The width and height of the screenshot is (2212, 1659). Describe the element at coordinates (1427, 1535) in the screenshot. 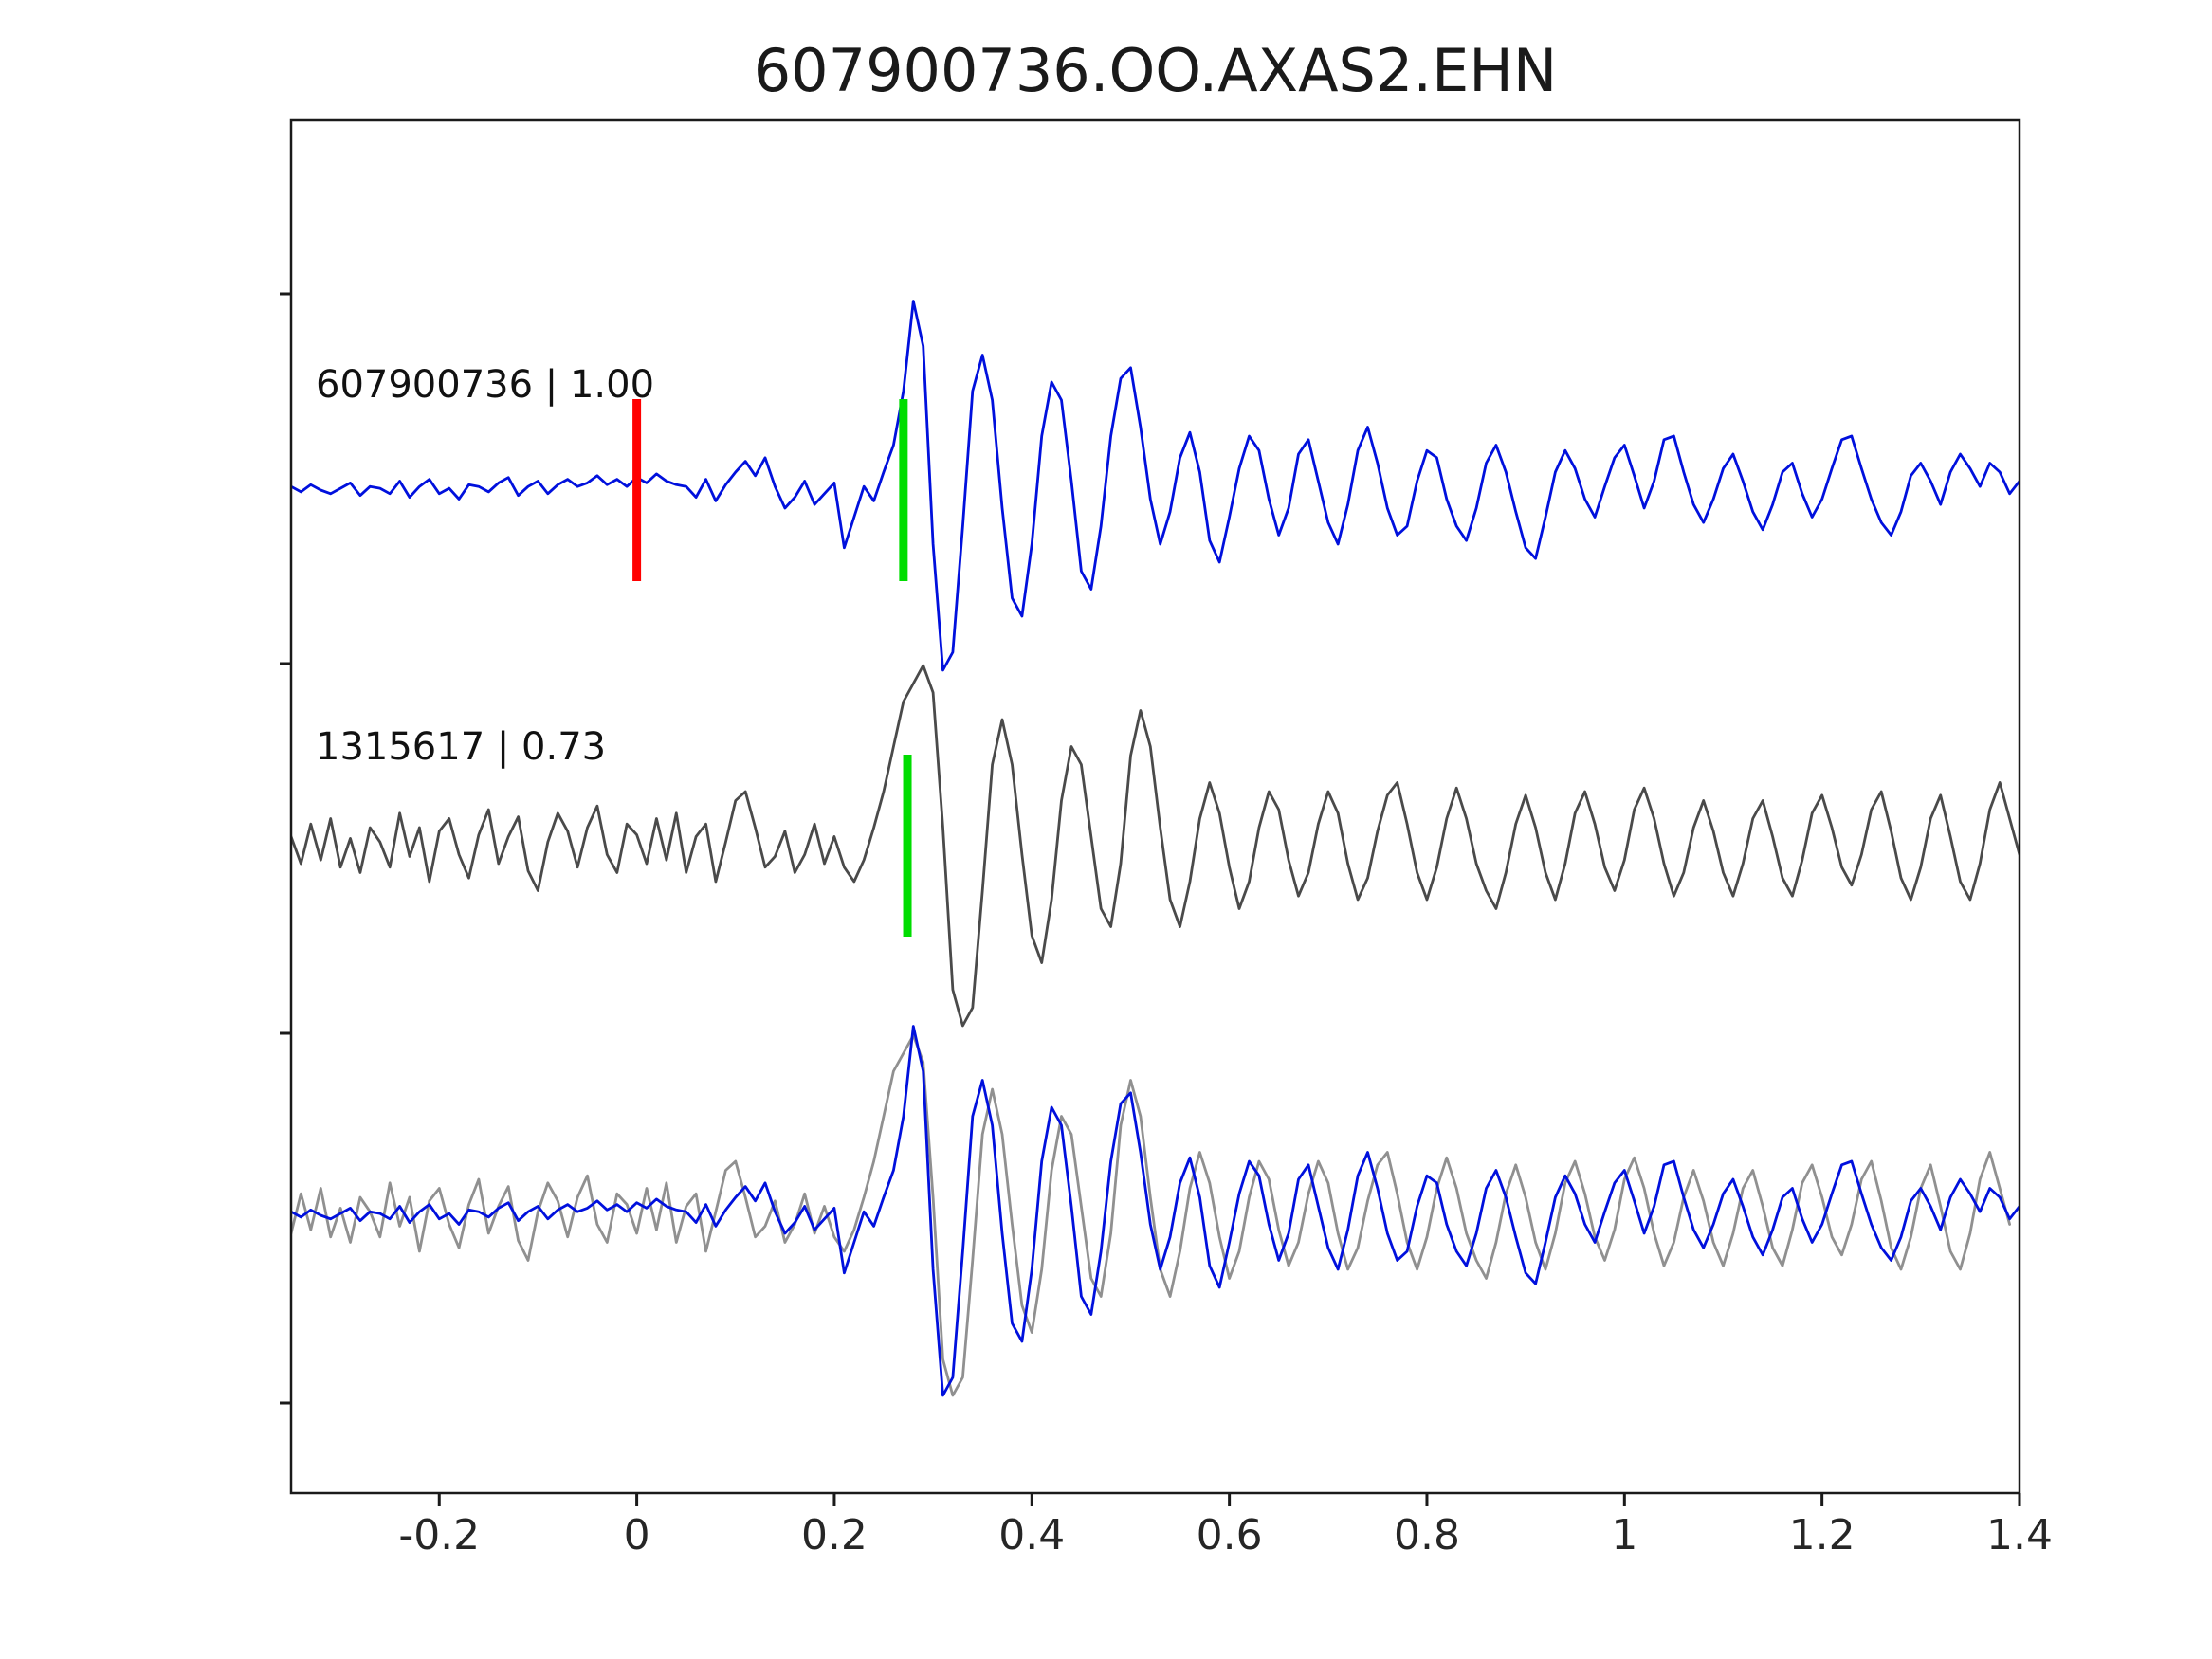

I see `x-axis-tick-label: 0.8` at that location.